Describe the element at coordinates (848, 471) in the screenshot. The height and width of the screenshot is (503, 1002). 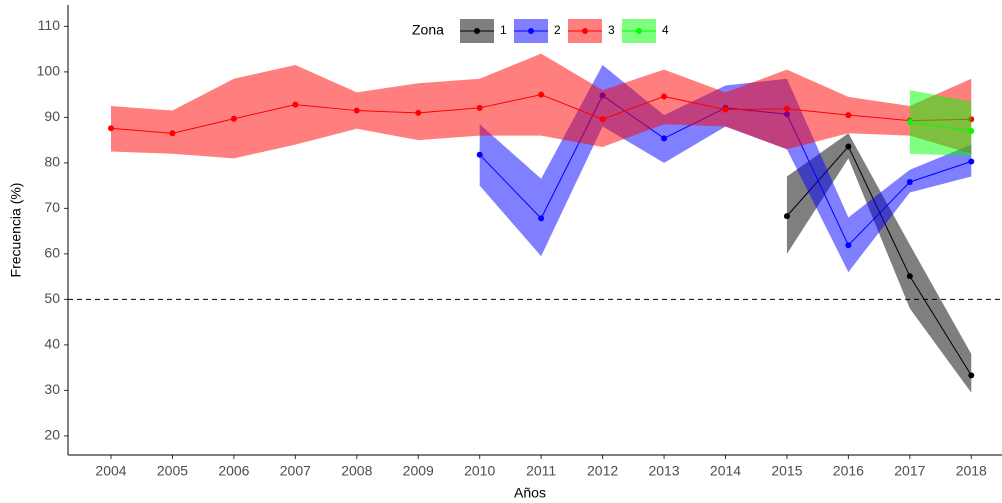
I see `x-tick-label: 2016` at that location.